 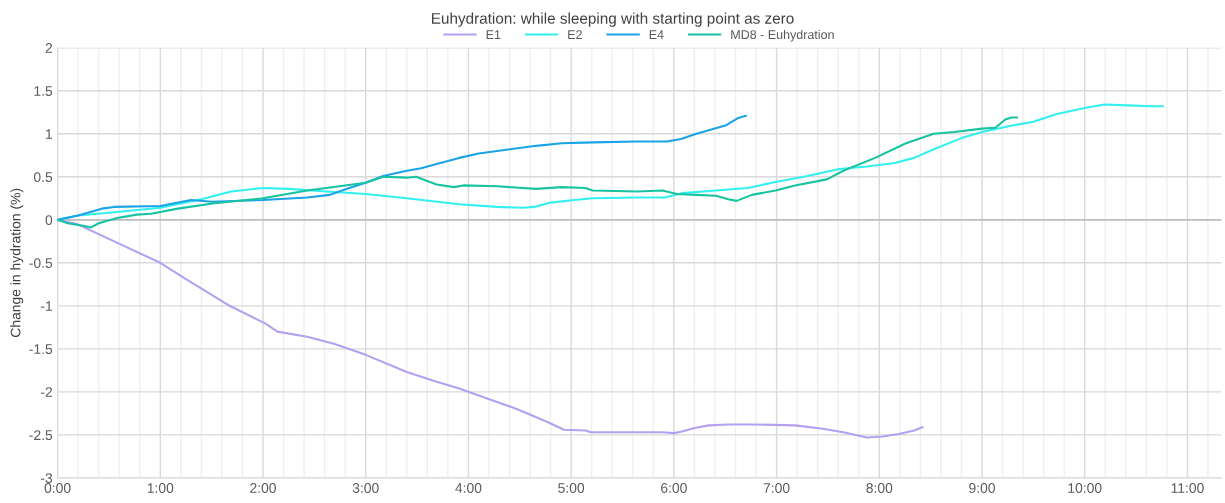 I want to click on y-tick-label: 0, so click(x=49, y=220).